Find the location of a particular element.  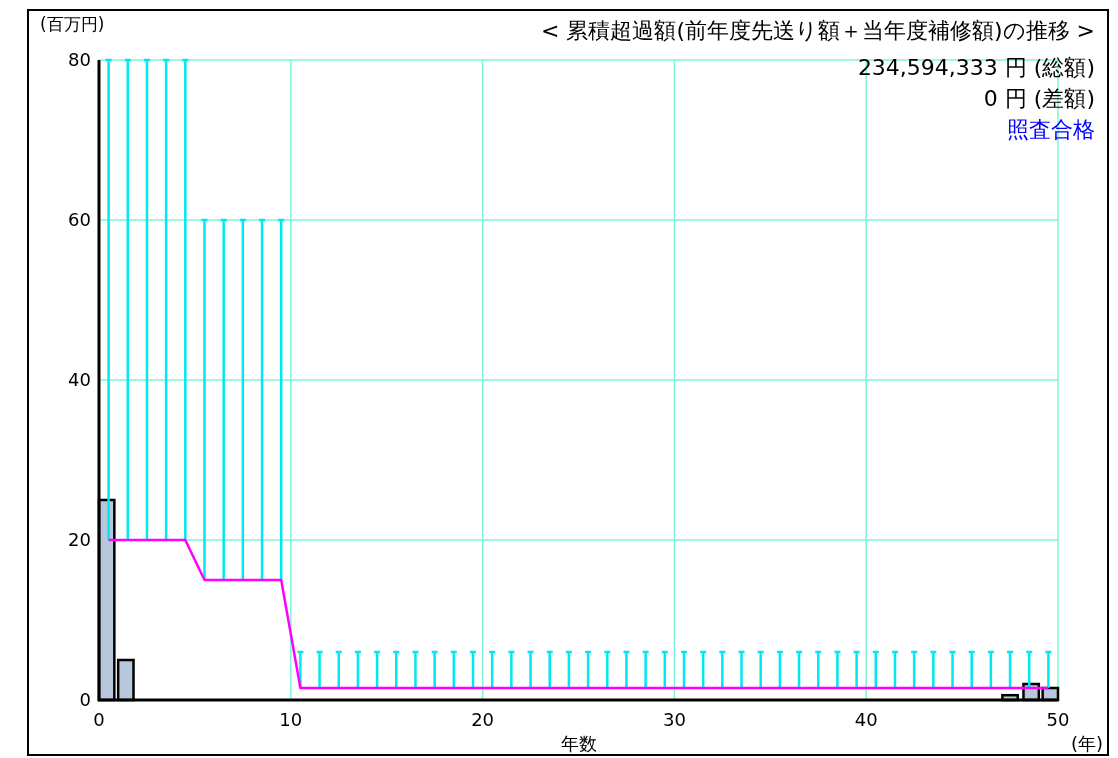

x-tick-label: 50 is located at coordinates (1058, 719).